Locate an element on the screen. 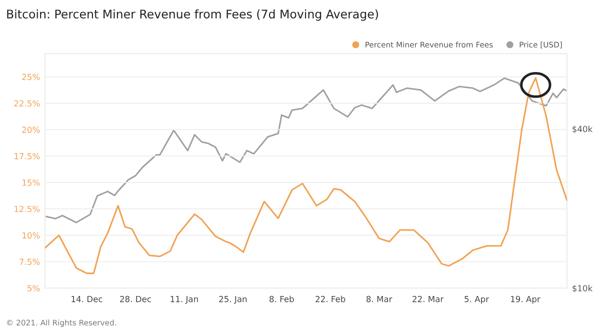 The image size is (600, 335). y2-tick-label: $40k is located at coordinates (582, 130).